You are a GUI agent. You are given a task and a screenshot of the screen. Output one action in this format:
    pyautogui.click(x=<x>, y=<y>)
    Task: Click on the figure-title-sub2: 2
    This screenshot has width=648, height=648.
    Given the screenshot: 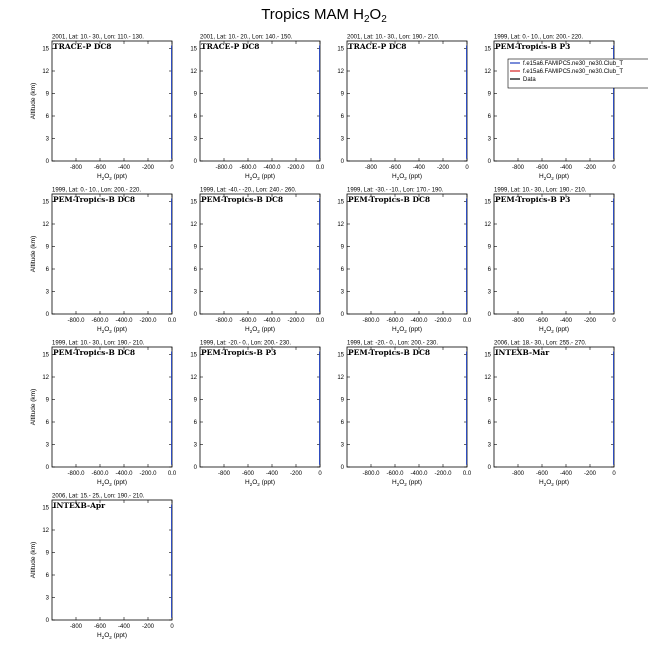 What is the action you would take?
    pyautogui.click(x=384, y=19)
    